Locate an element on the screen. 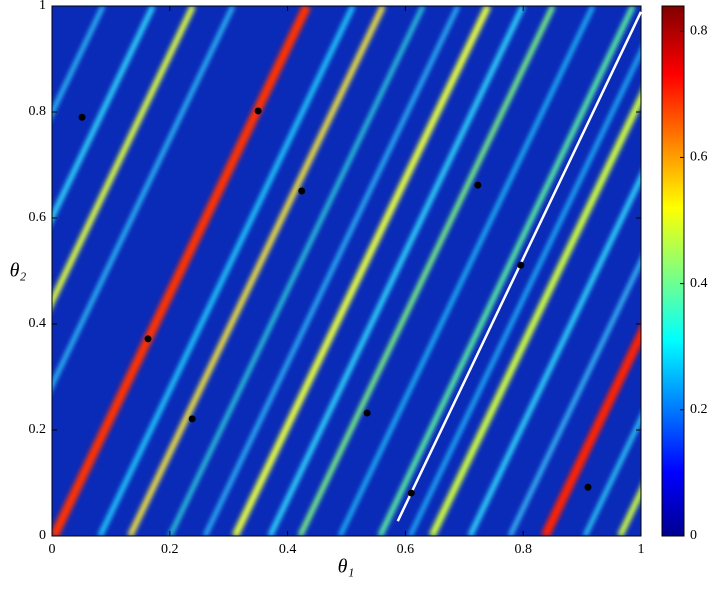  x-tick-label: 0.6 is located at coordinates (406, 549).